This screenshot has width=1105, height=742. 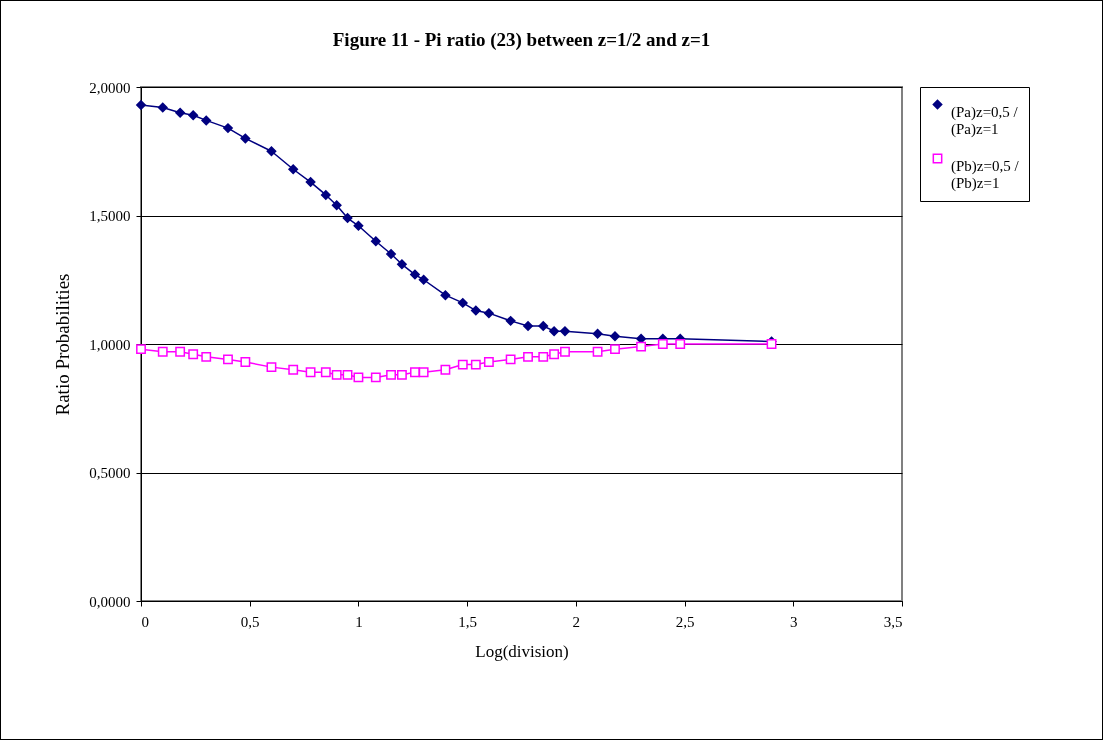 I want to click on x-tick-label: 2, so click(x=576, y=621).